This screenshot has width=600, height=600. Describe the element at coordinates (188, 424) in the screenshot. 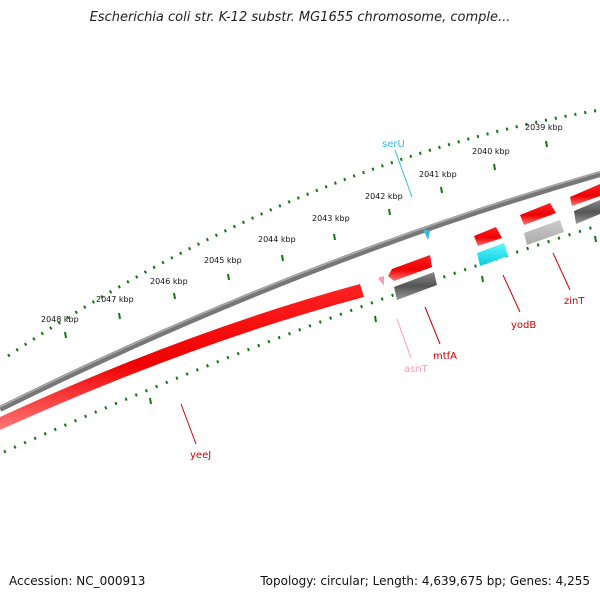

I see `yeeJ-leader` at that location.